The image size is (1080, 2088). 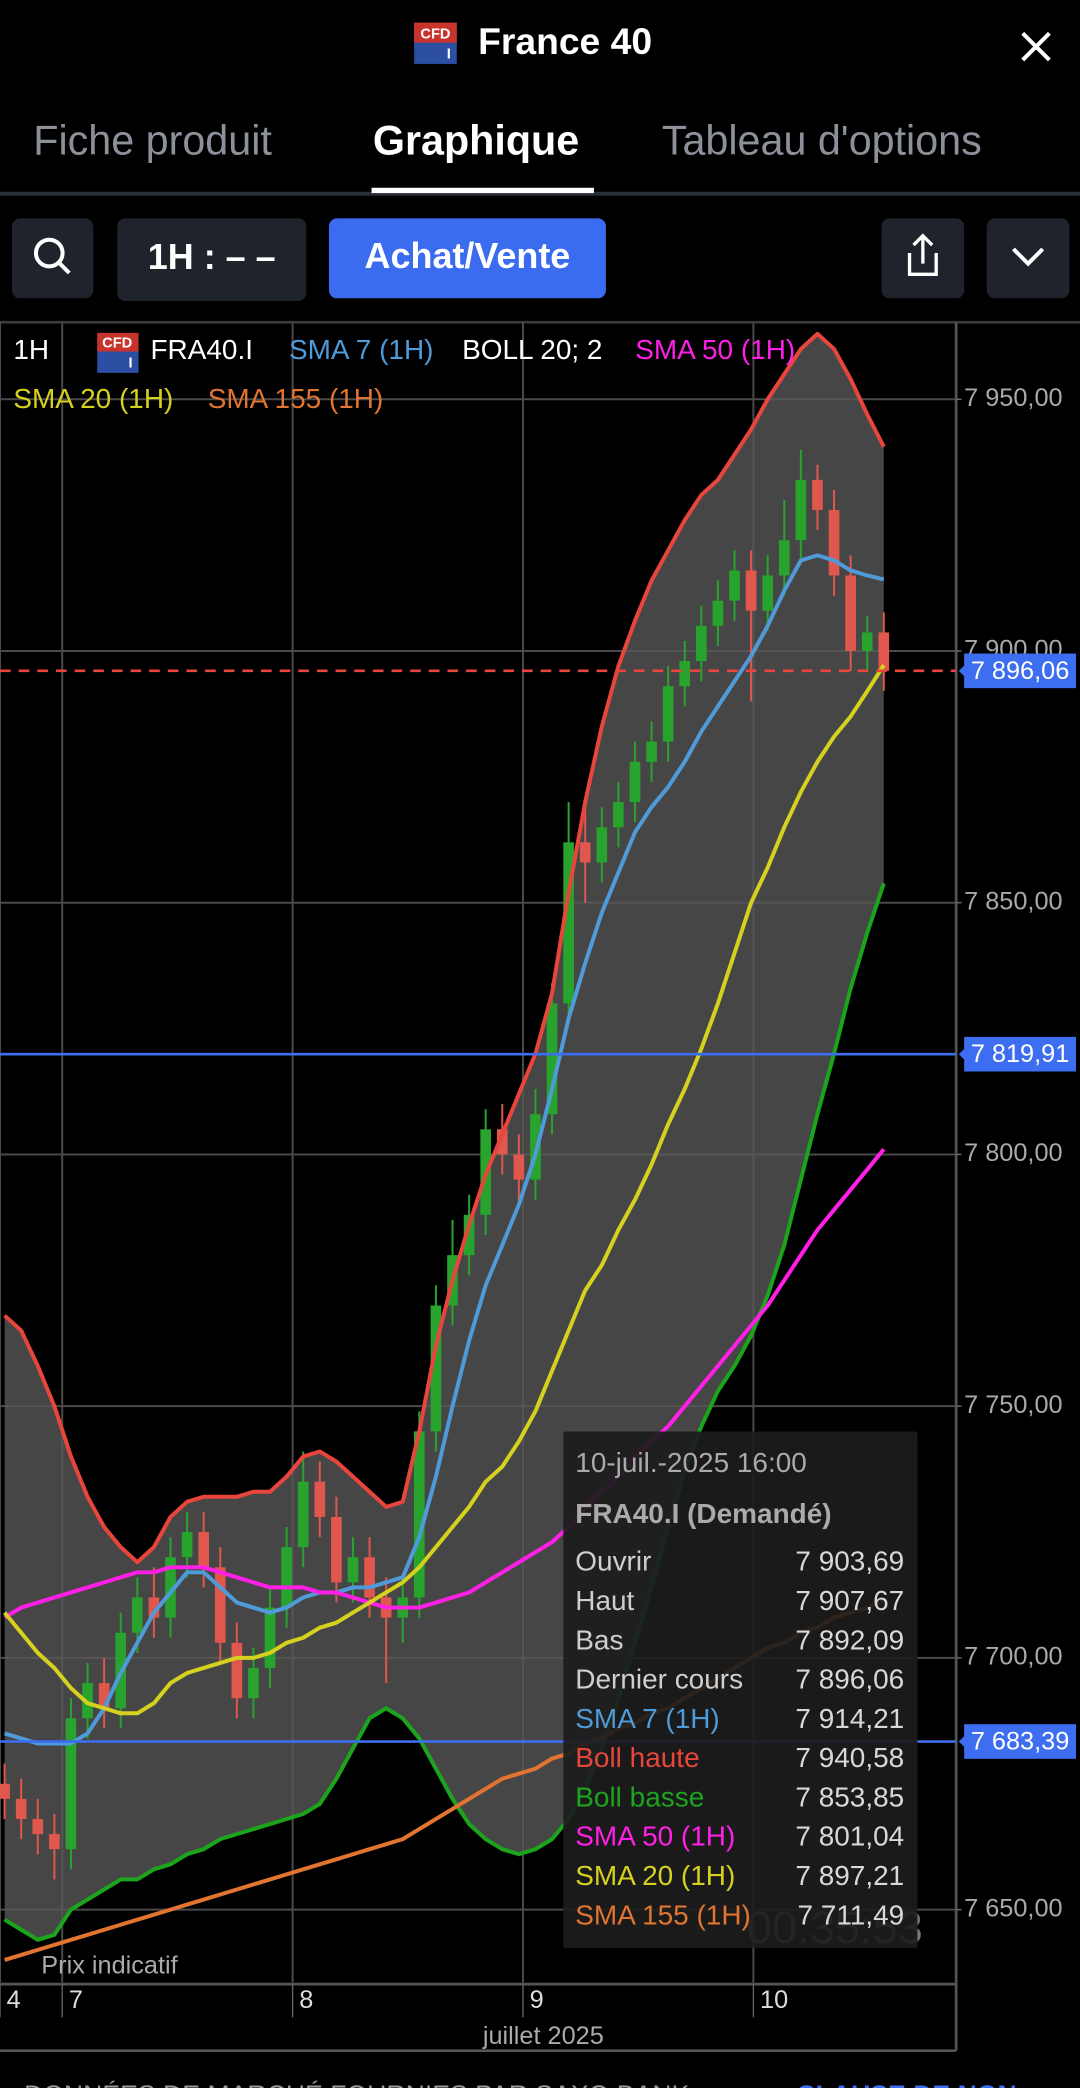 What do you see at coordinates (435, 34) in the screenshot?
I see `icon-text: CFD` at bounding box center [435, 34].